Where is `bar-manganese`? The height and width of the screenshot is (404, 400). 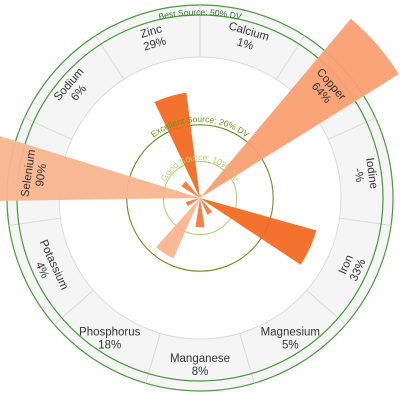 bar-manganese is located at coordinates (200, 213).